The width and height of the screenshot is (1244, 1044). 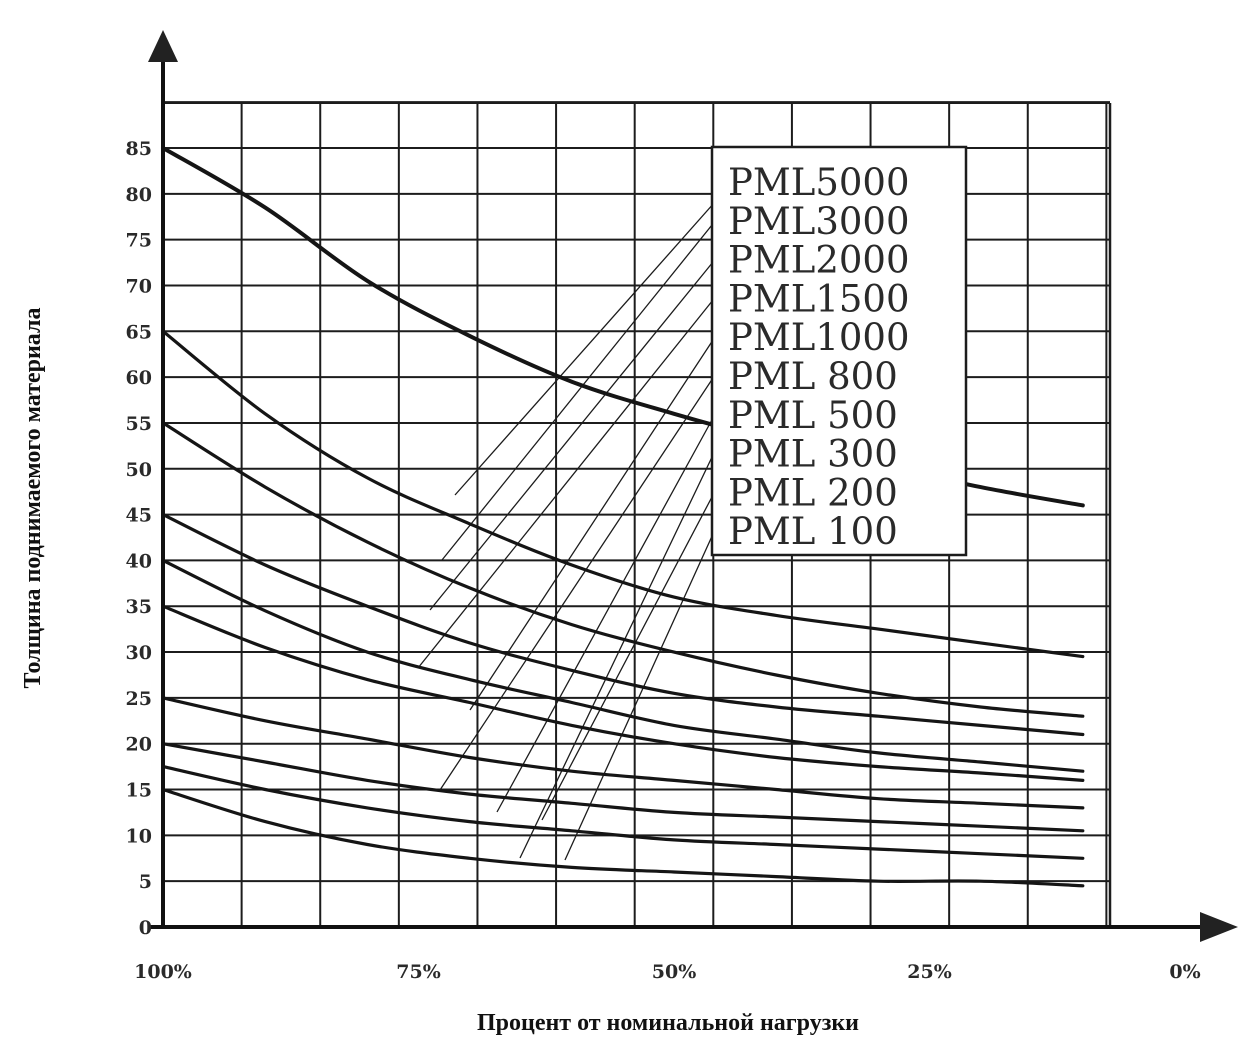 I want to click on x-tick-label: 100%, so click(x=163, y=972).